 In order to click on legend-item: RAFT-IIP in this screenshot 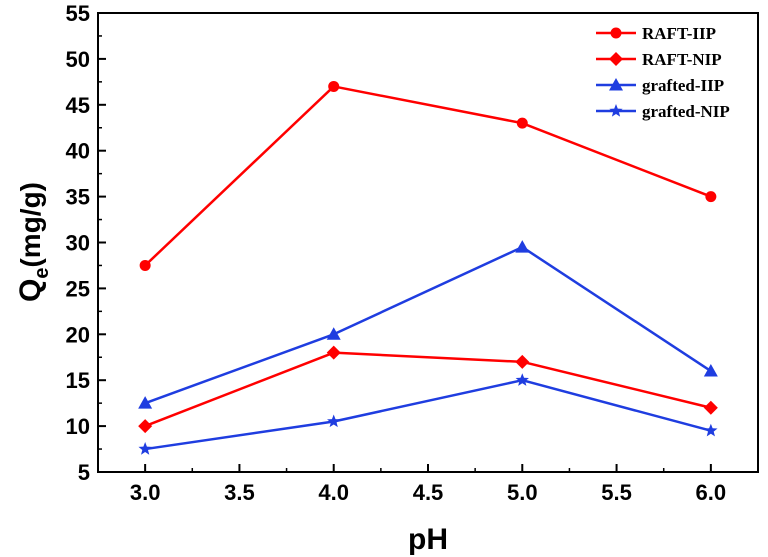, I will do `click(656, 33)`.